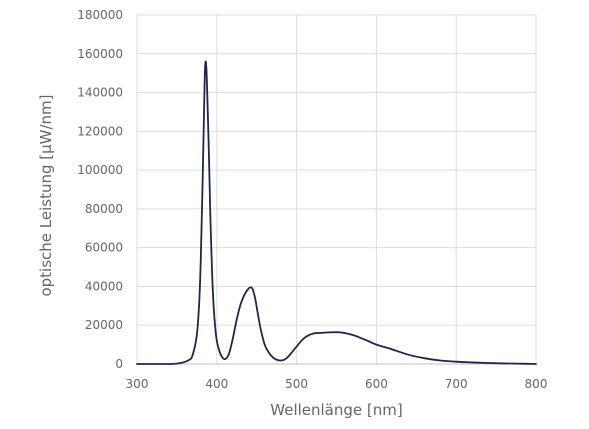  I want to click on x-axis-title: Wellenlänge [nm], so click(336, 410).